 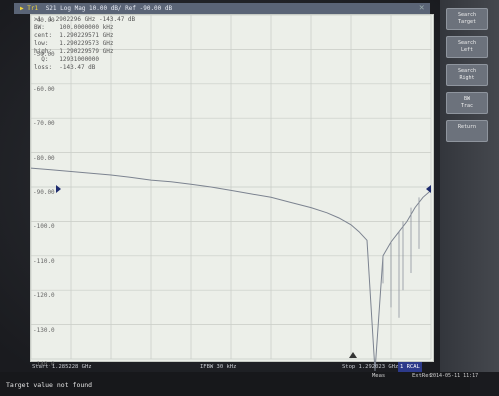 I want to click on trace-tag: ▶ Tr1, so click(x=29, y=8).